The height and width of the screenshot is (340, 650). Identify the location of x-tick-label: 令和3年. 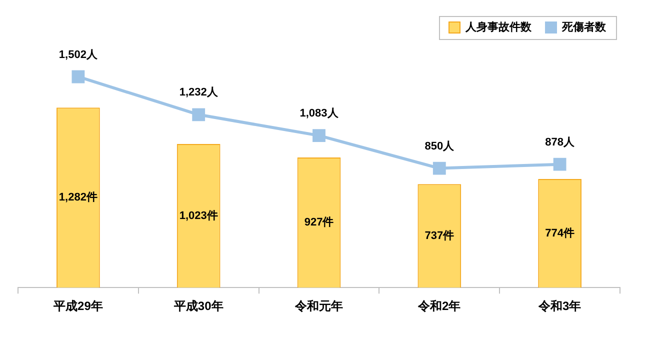
(559, 306).